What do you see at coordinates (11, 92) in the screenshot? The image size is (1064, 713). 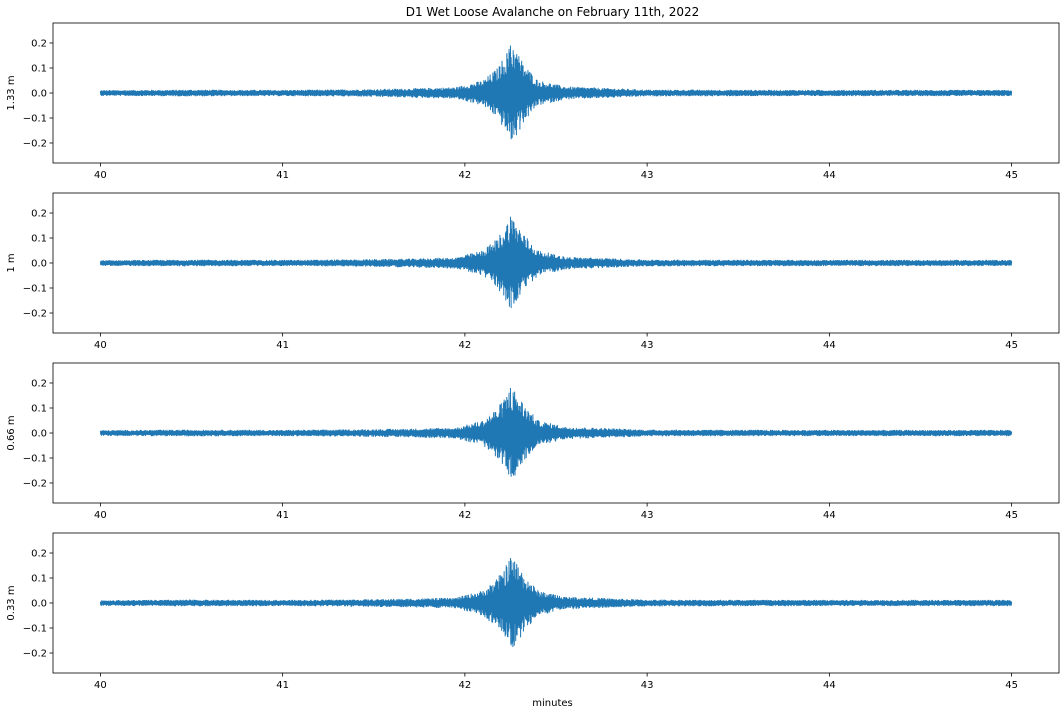 I see `y-axis-label: 1.33 m` at bounding box center [11, 92].